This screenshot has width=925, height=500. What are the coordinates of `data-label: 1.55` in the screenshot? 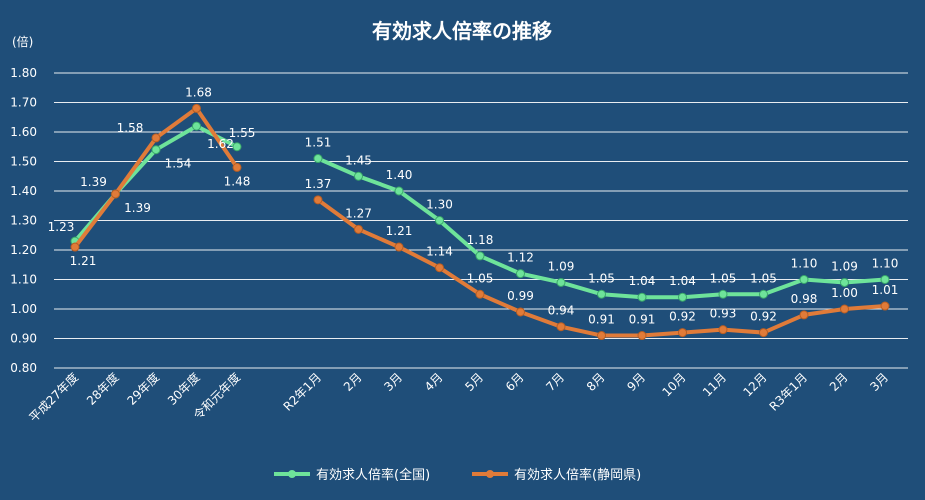 It's located at (242, 133).